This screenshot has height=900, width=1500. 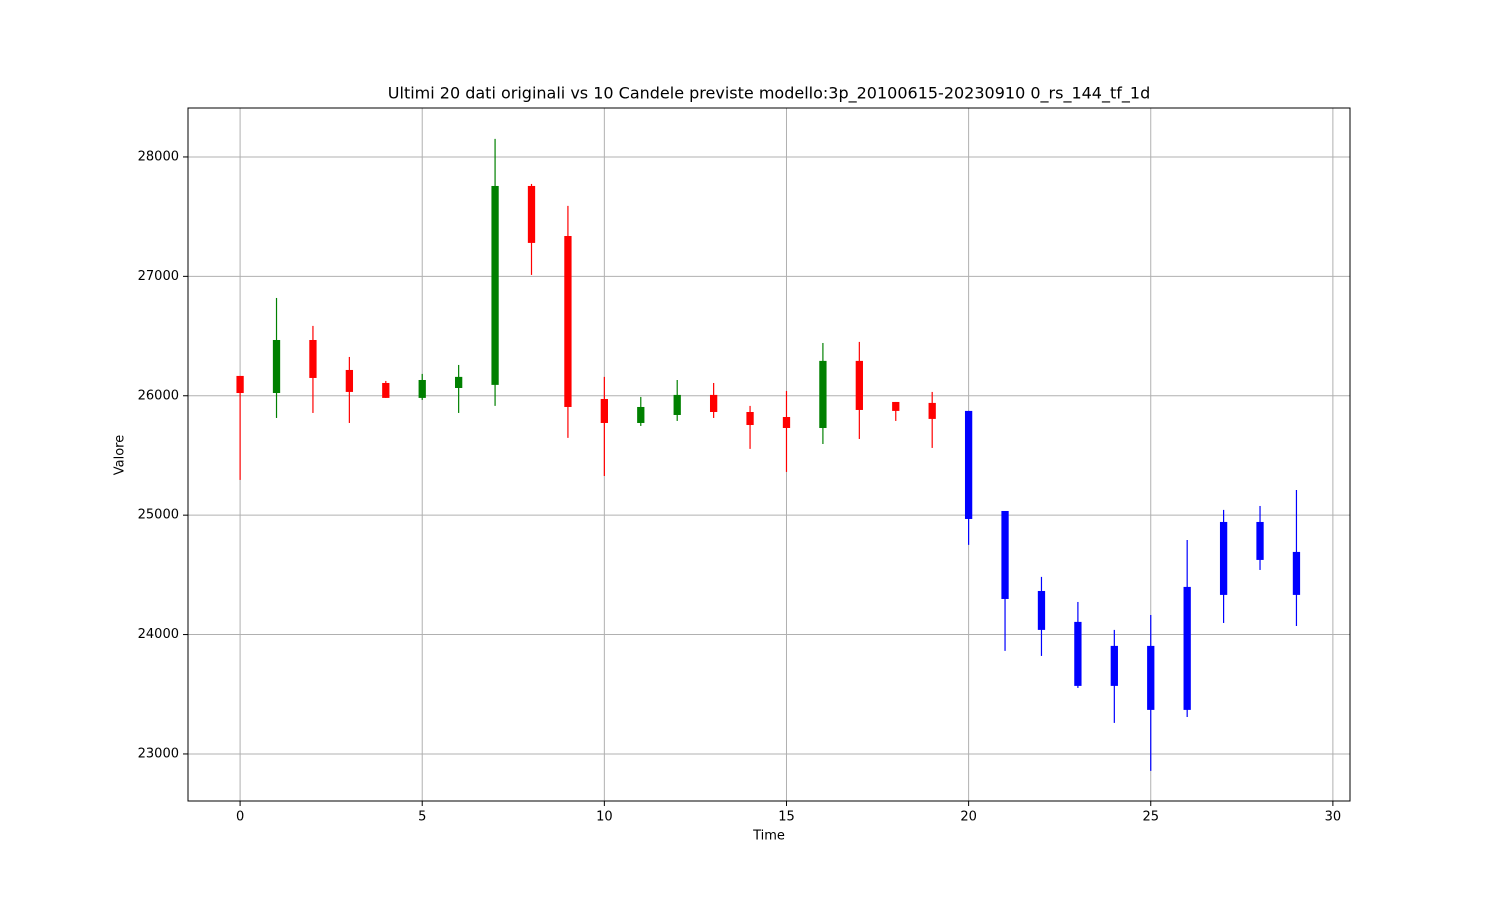 What do you see at coordinates (158, 156) in the screenshot?
I see `y-tick-label: 28000` at bounding box center [158, 156].